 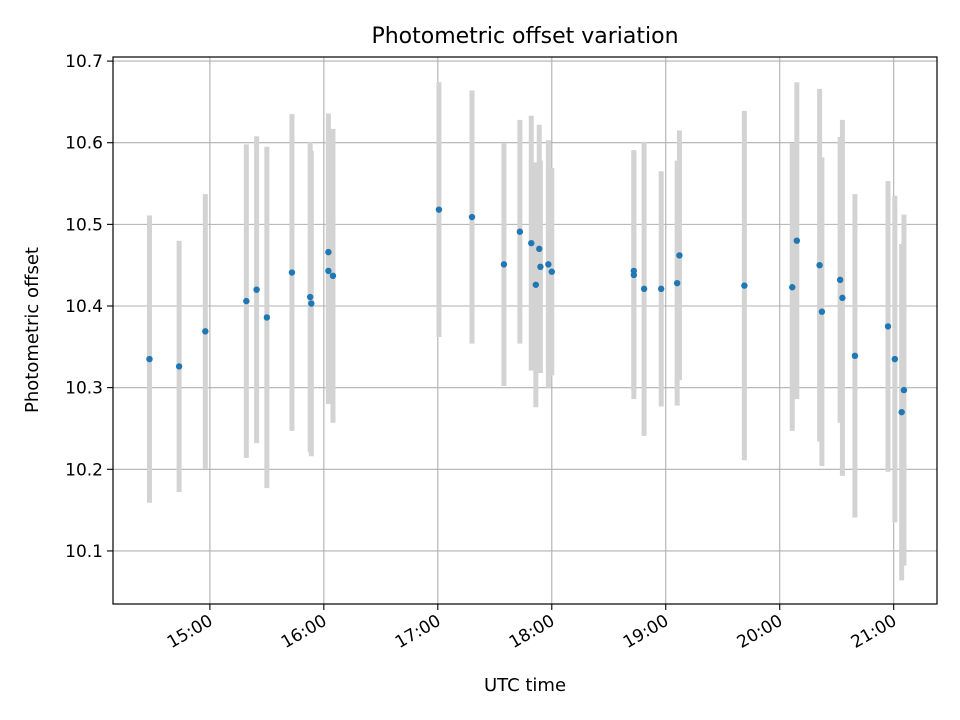 What do you see at coordinates (84, 307) in the screenshot?
I see `y-tick-label: 10.4` at bounding box center [84, 307].